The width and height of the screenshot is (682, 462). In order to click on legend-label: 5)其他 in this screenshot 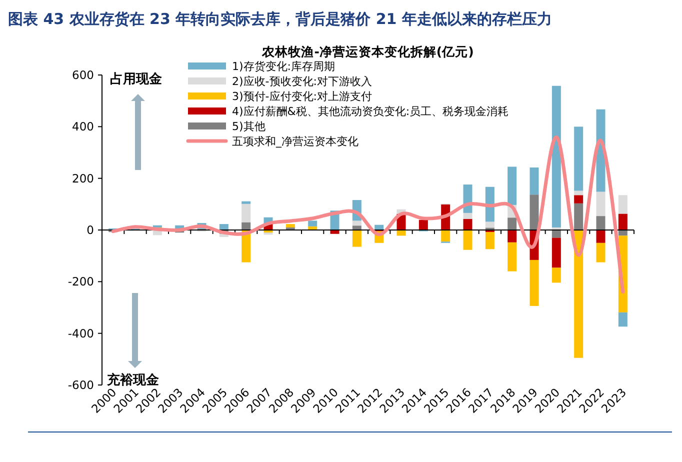, I will do `click(249, 126)`.